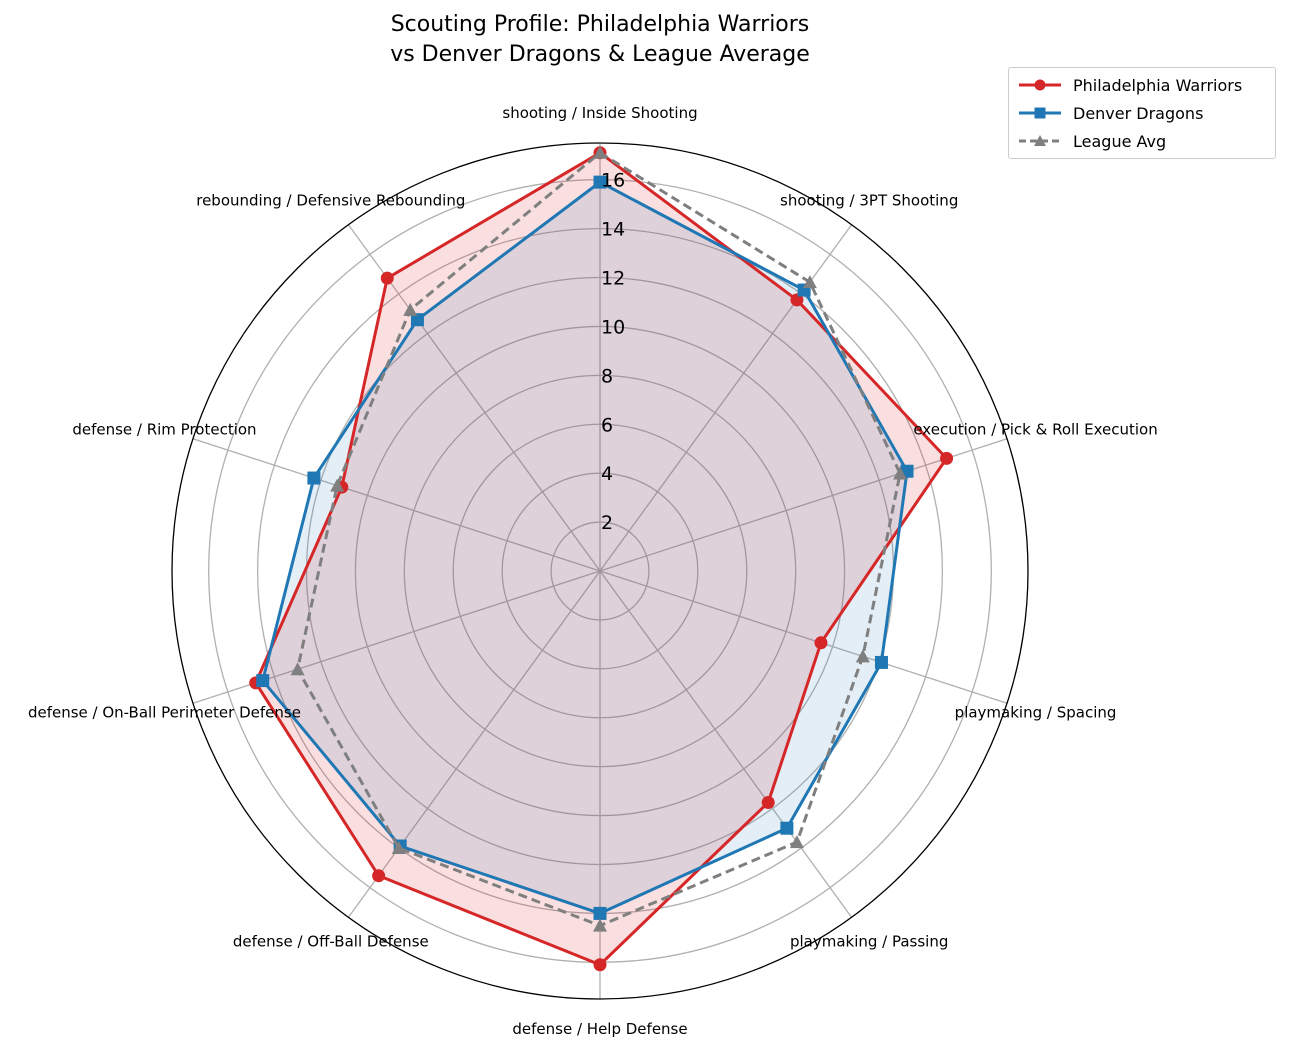 This screenshot has width=1289, height=1052. Describe the element at coordinates (613, 230) in the screenshot. I see `radial-tick-label: 14` at that location.